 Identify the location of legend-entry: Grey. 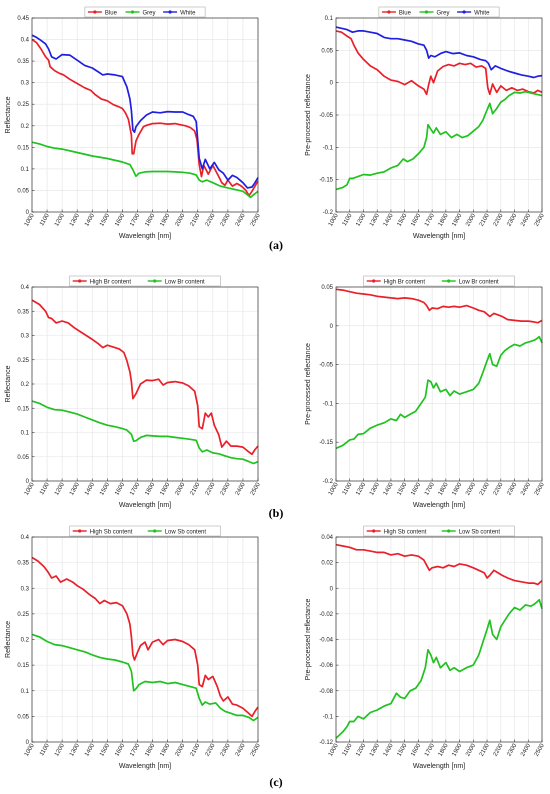
(443, 13).